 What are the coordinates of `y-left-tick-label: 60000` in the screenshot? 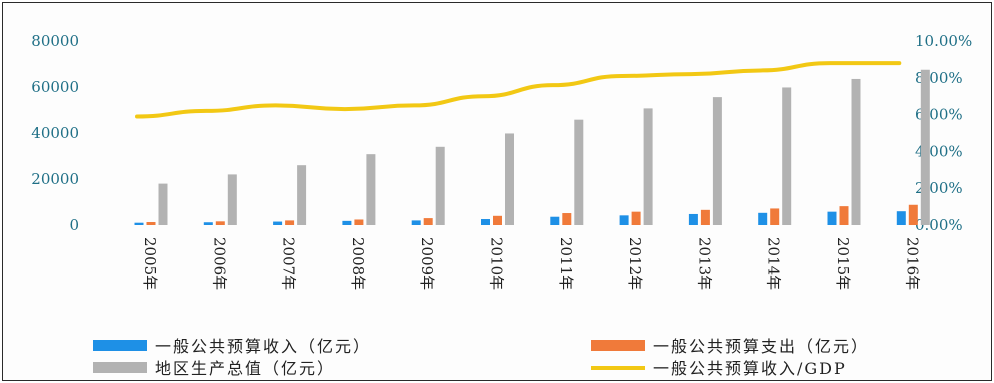 It's located at (55, 87).